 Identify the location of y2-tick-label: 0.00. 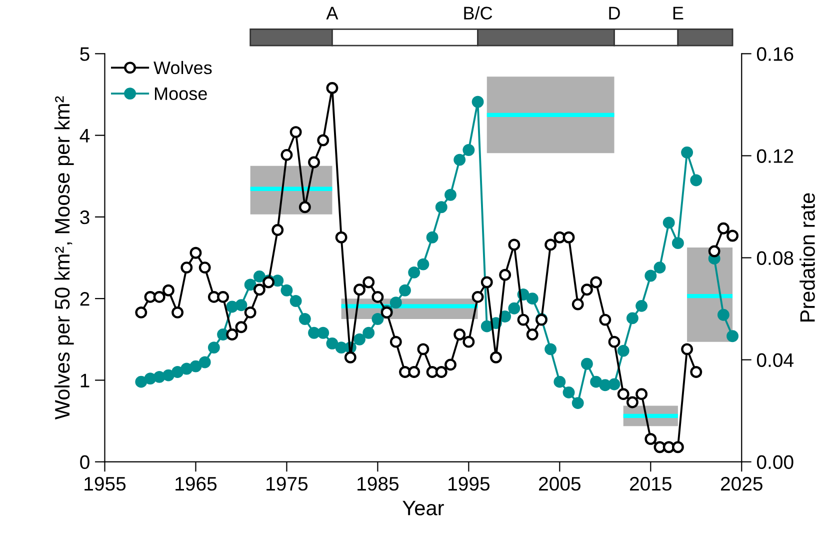
(775, 462).